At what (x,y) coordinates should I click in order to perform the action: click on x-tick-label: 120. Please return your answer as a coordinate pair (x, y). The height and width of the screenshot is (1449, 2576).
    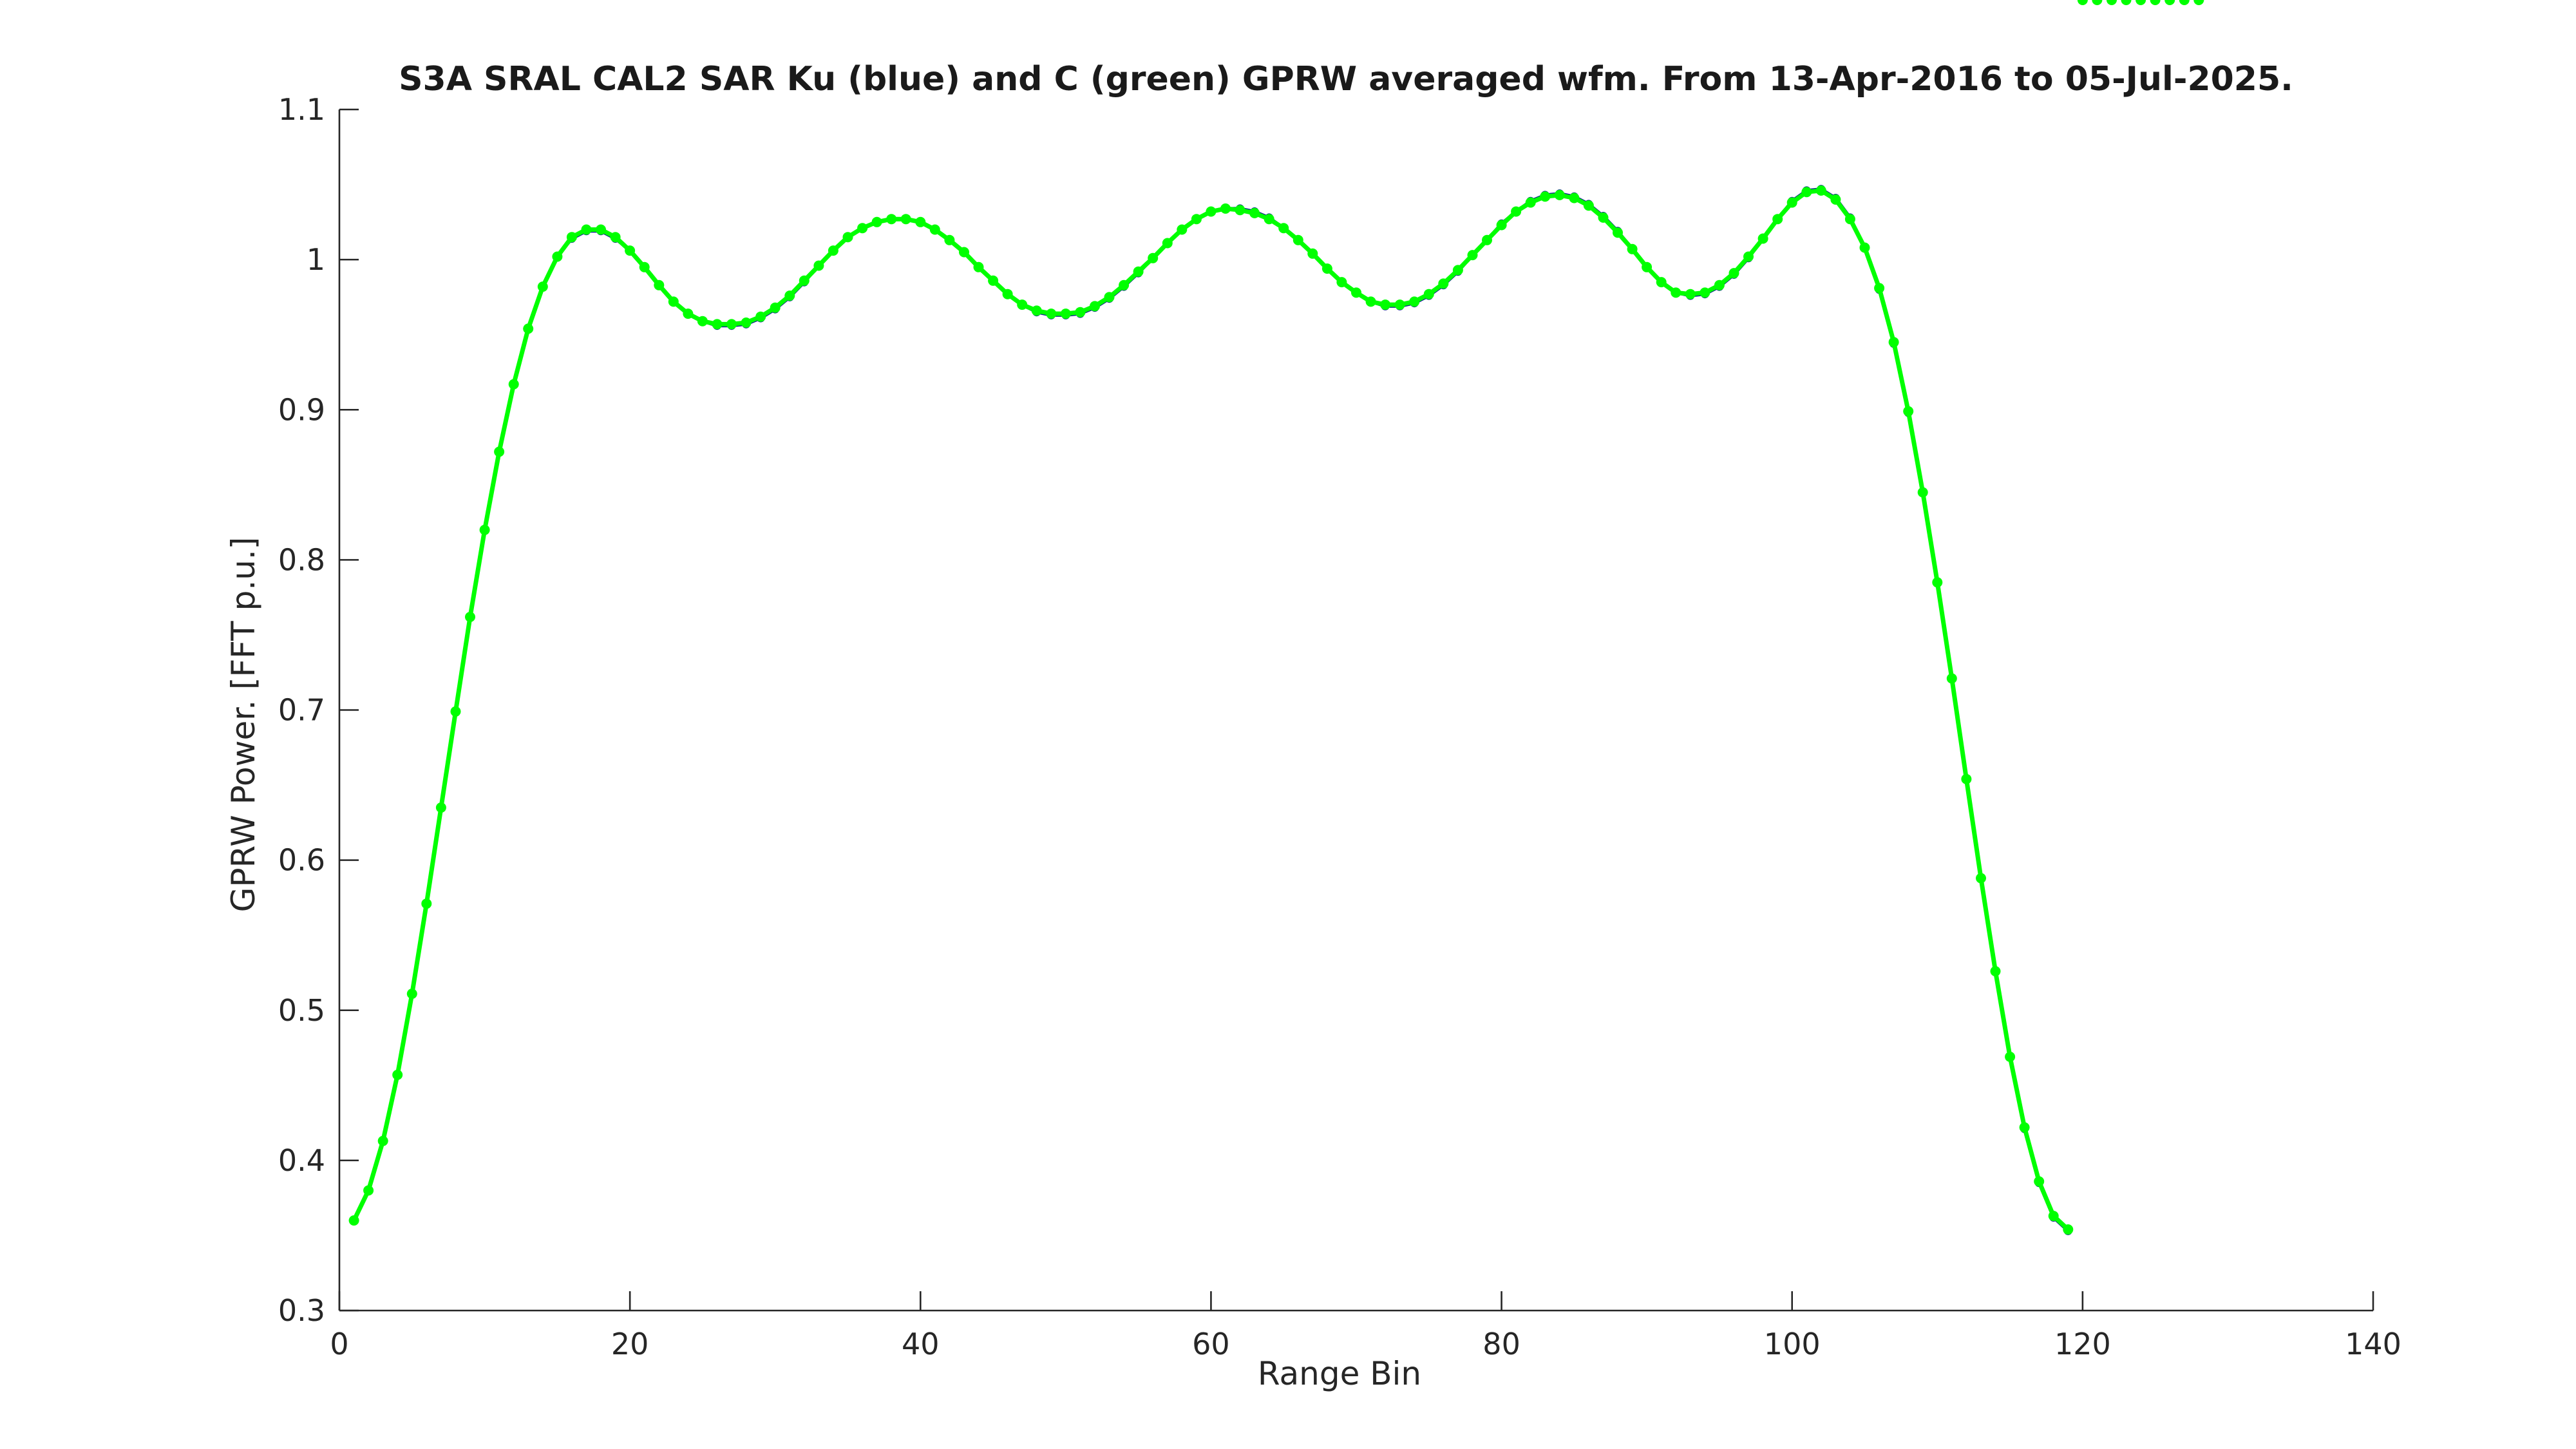
    Looking at the image, I should click on (2082, 1344).